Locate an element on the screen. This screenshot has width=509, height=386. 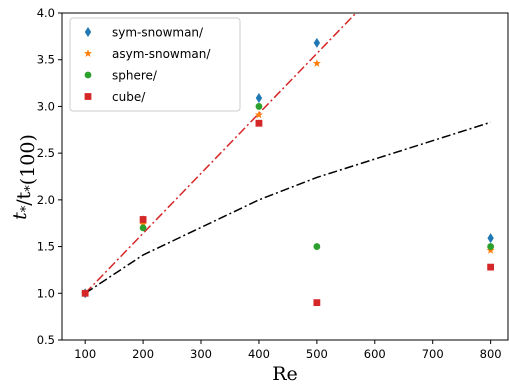
y-tick-label: 0.5 is located at coordinates (46, 340).